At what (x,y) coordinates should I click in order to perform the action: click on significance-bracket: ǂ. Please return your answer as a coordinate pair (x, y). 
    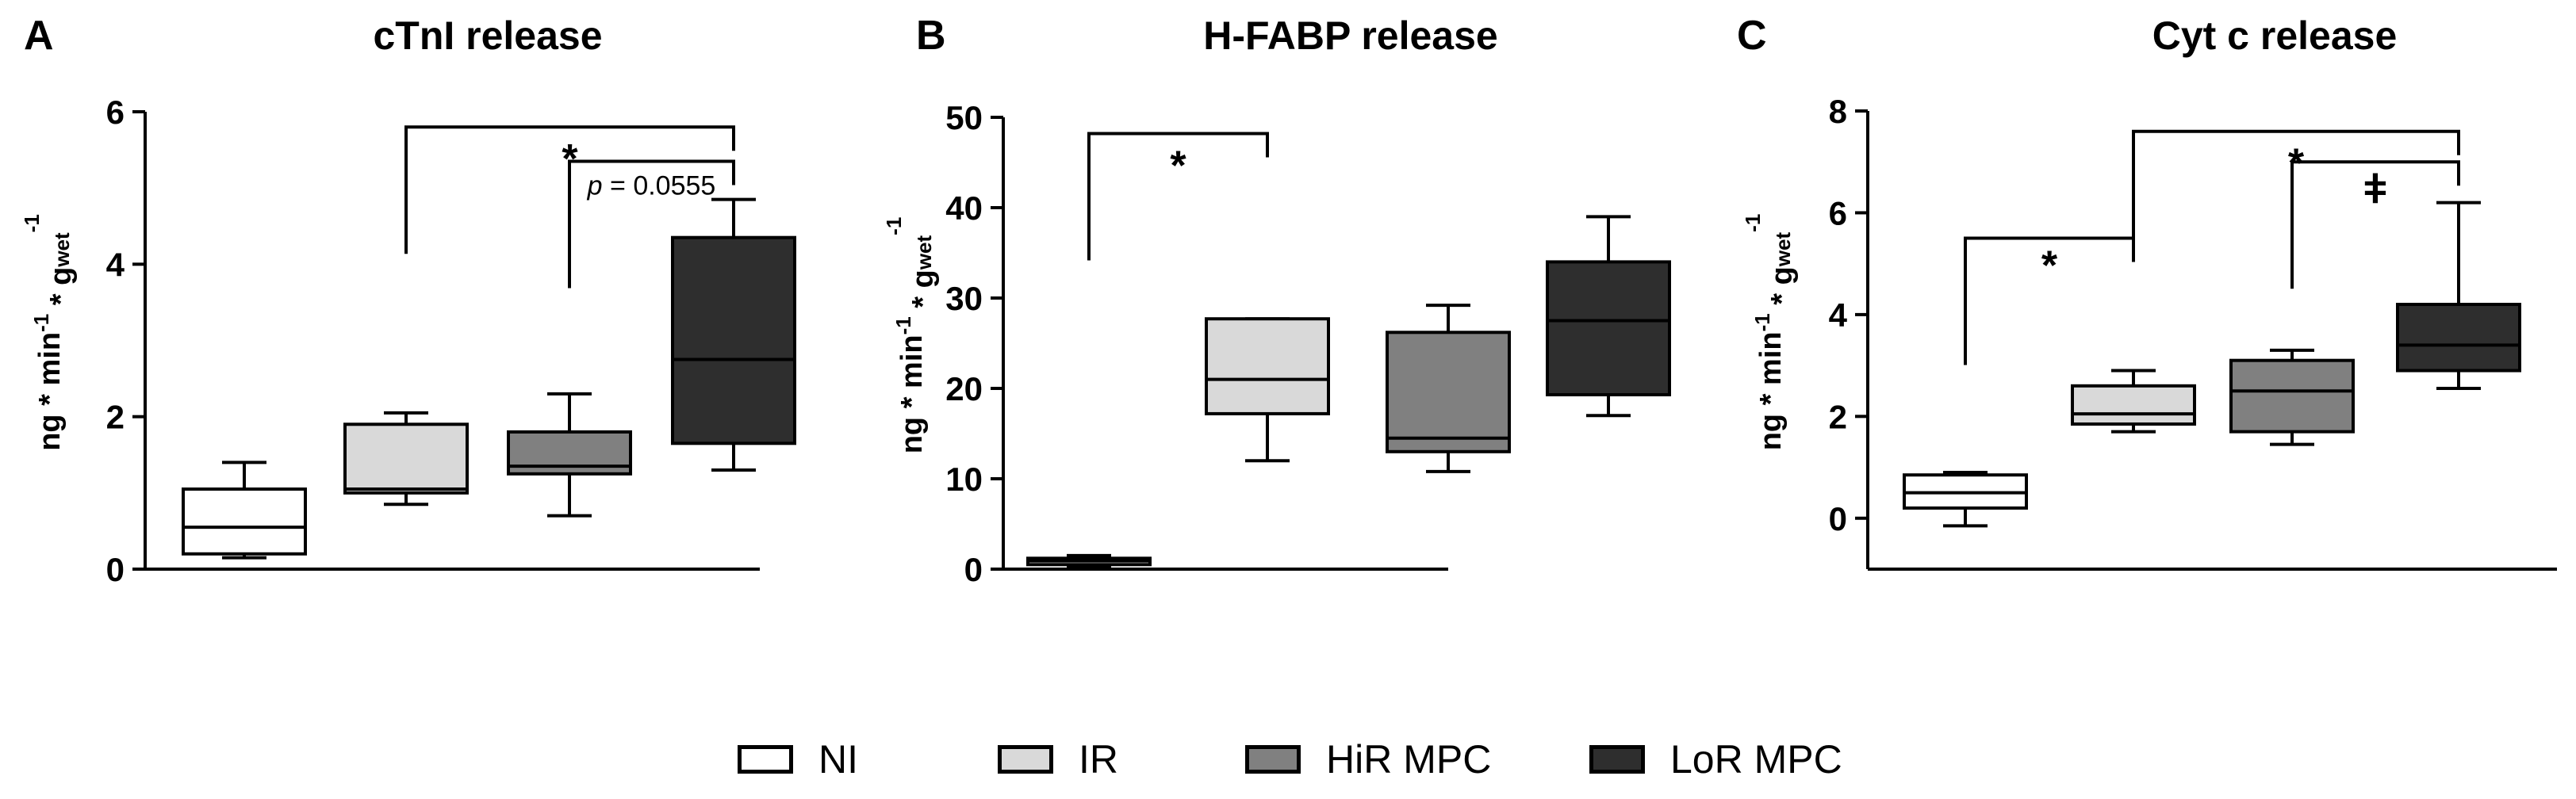
    Looking at the image, I should click on (2375, 224).